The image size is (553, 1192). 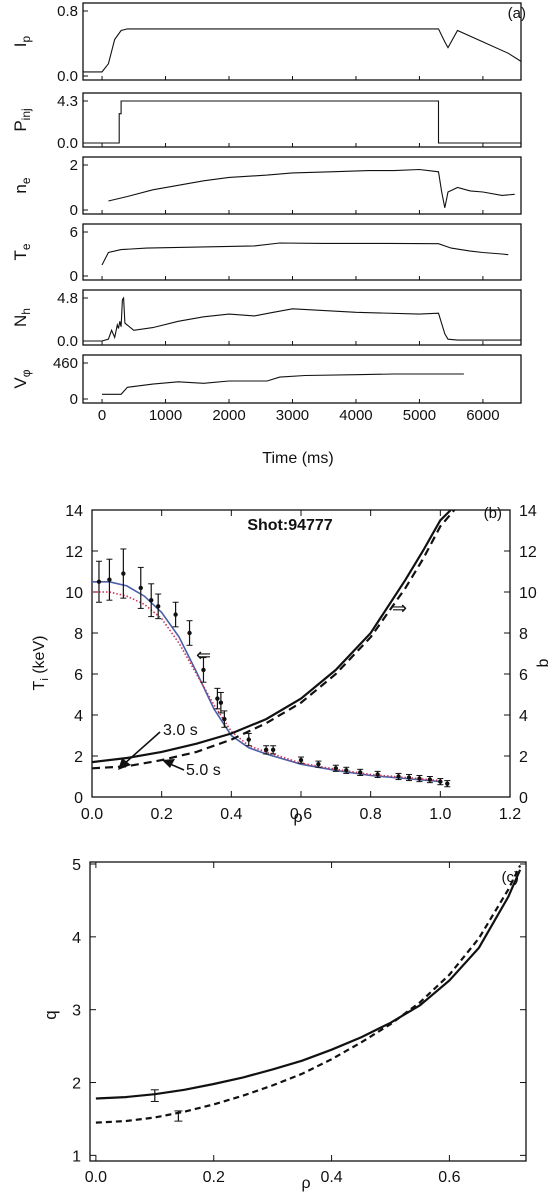 What do you see at coordinates (482, 415) in the screenshot?
I see `x-tick-label: 6000` at bounding box center [482, 415].